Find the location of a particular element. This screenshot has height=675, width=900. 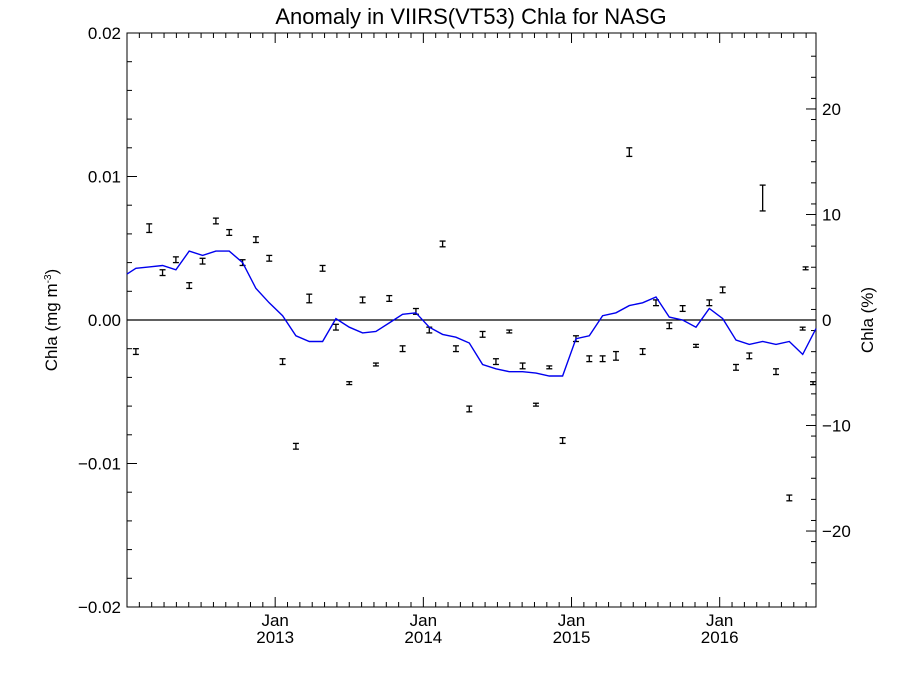

x-tick-year-label: 2015 is located at coordinates (572, 637).